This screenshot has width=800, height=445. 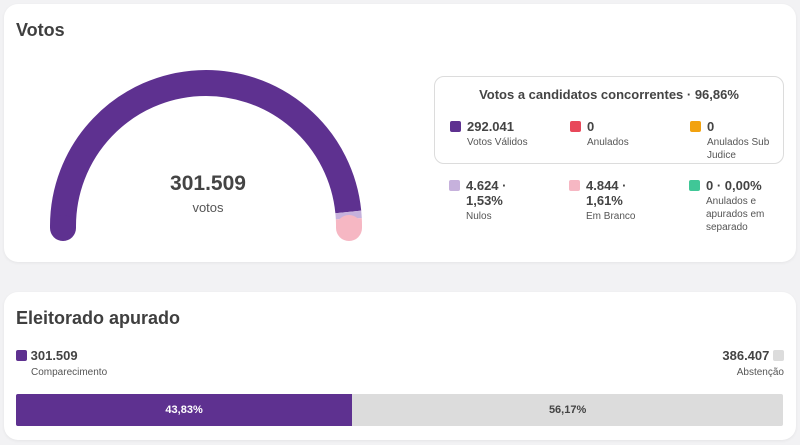 What do you see at coordinates (455, 126) in the screenshot?
I see `valid-swatch` at bounding box center [455, 126].